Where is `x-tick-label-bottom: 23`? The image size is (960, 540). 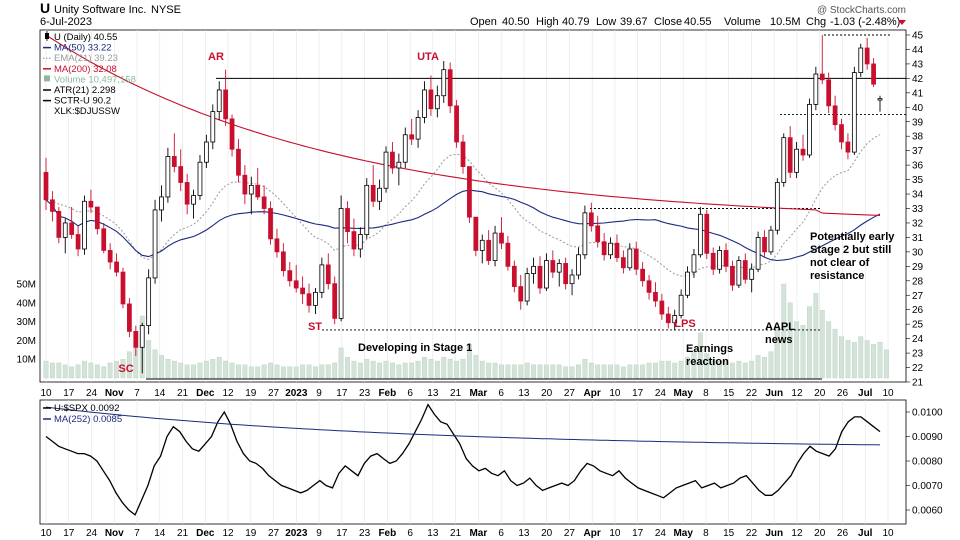
x-tick-label-bottom: 23 is located at coordinates (365, 533).